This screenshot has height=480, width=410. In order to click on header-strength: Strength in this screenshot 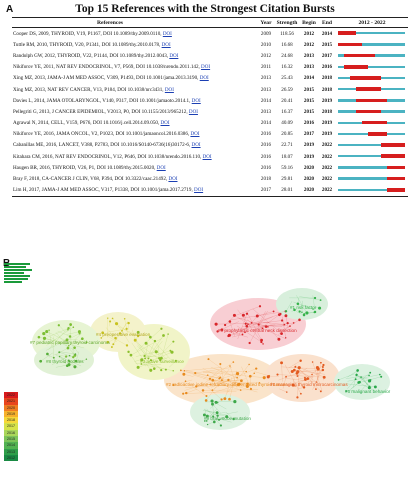, I will do `click(287, 22)`.